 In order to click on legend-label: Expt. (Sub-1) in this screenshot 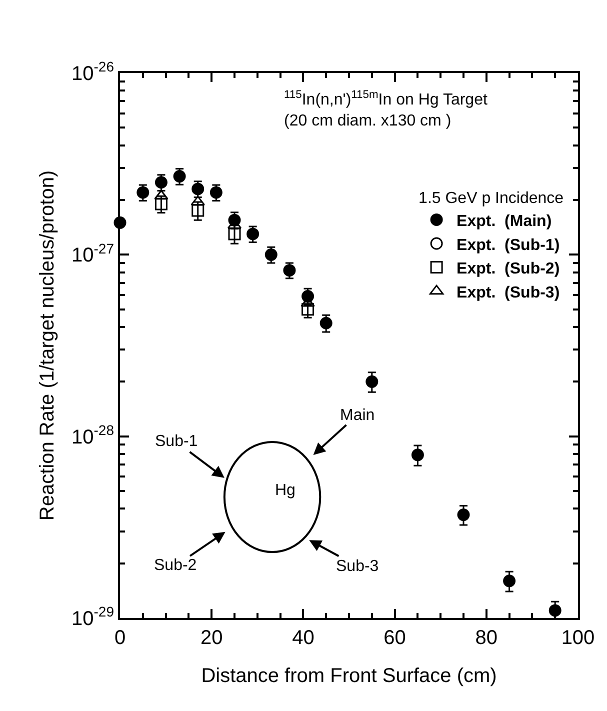, I will do `click(508, 245)`.